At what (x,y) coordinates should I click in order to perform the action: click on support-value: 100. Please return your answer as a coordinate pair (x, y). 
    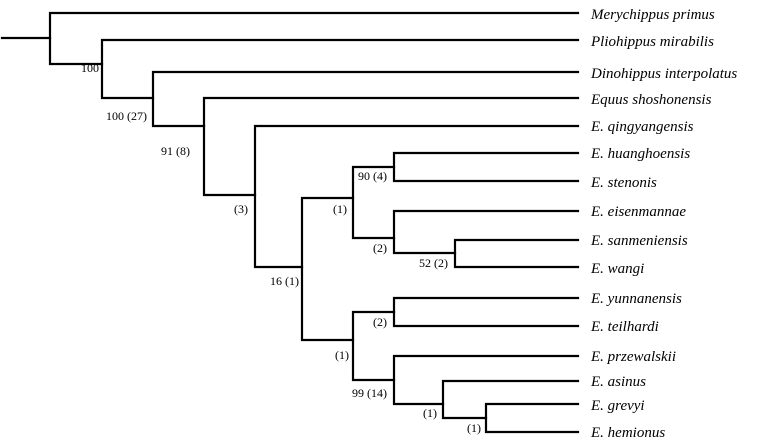
    Looking at the image, I should click on (90, 68).